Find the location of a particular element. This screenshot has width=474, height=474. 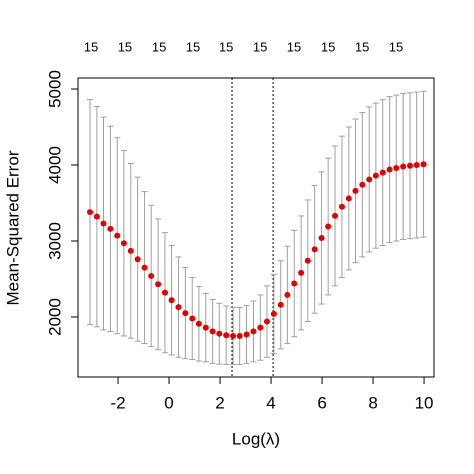

x-axis-label: Log(λ) is located at coordinates (256, 438).